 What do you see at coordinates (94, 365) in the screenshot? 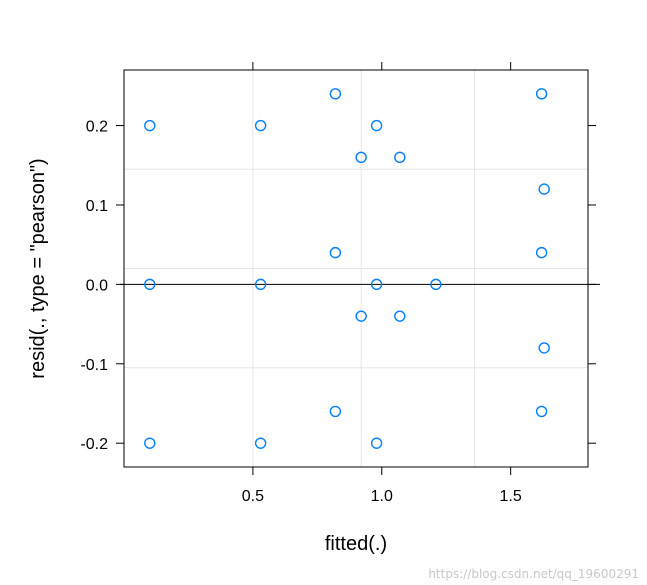
I see `y-tick-label: -0.1` at bounding box center [94, 365].